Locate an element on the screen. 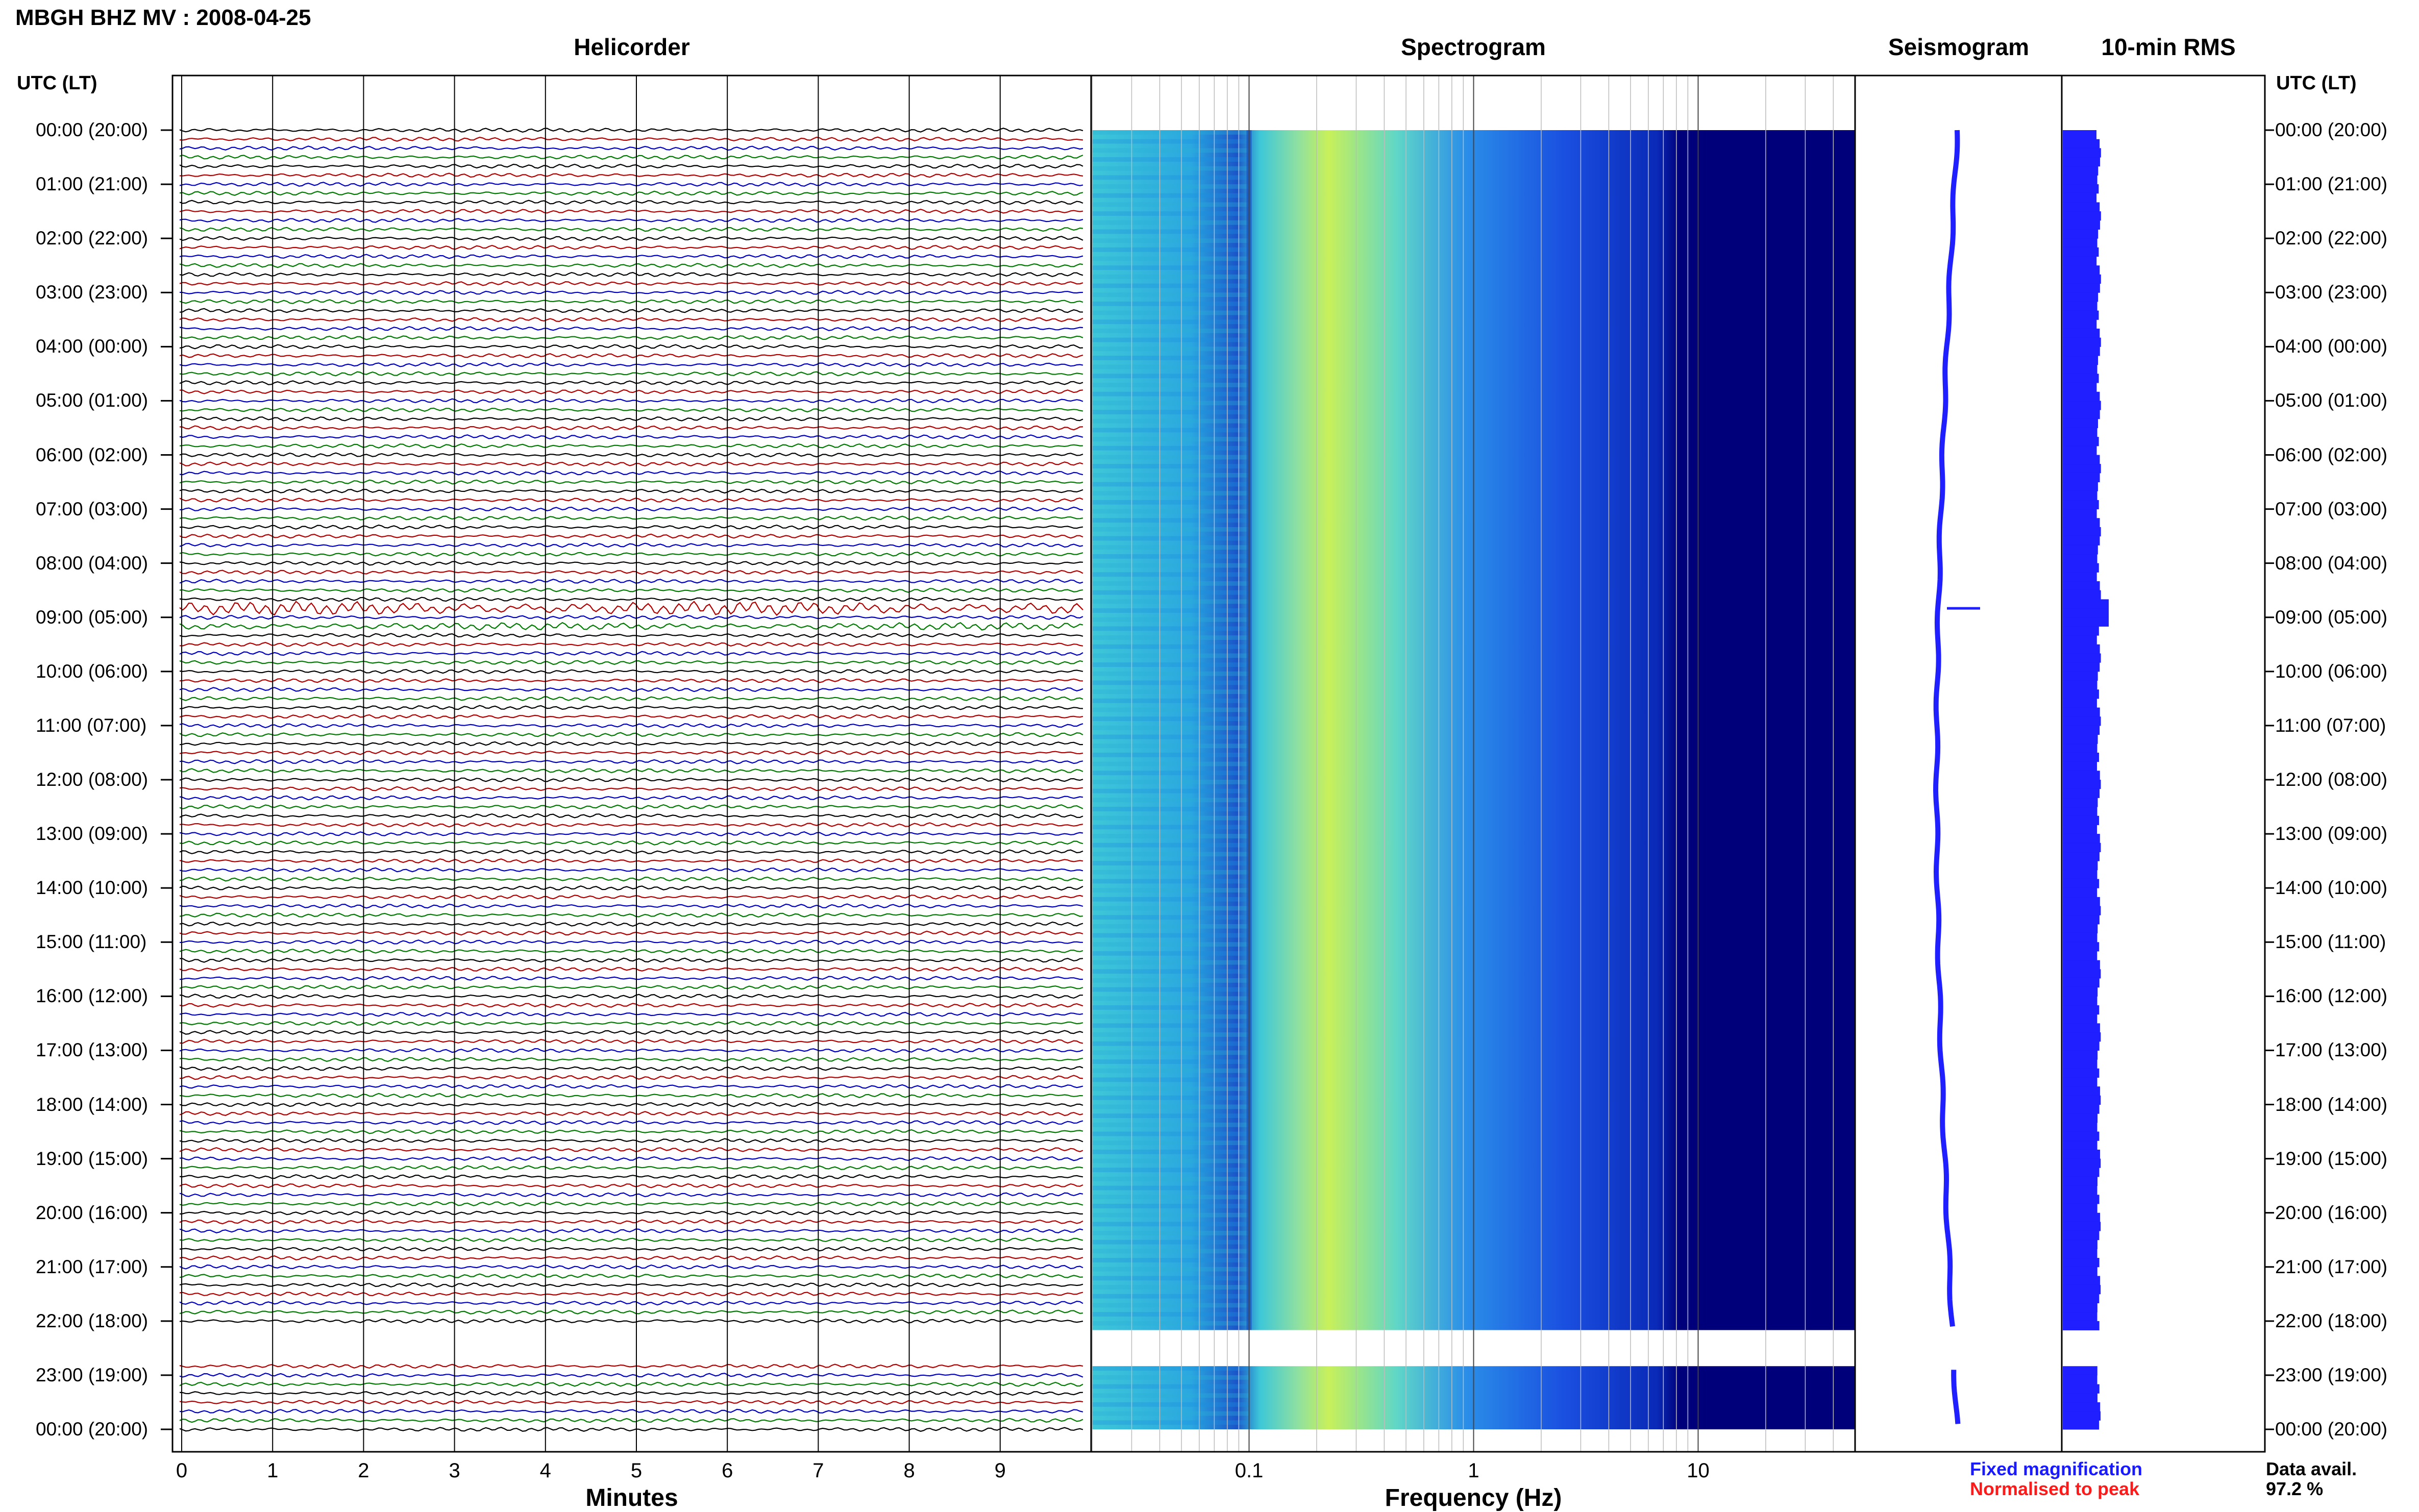 The image size is (2419, 1512). time-label: 16:00 (12:00) is located at coordinates (92, 996).